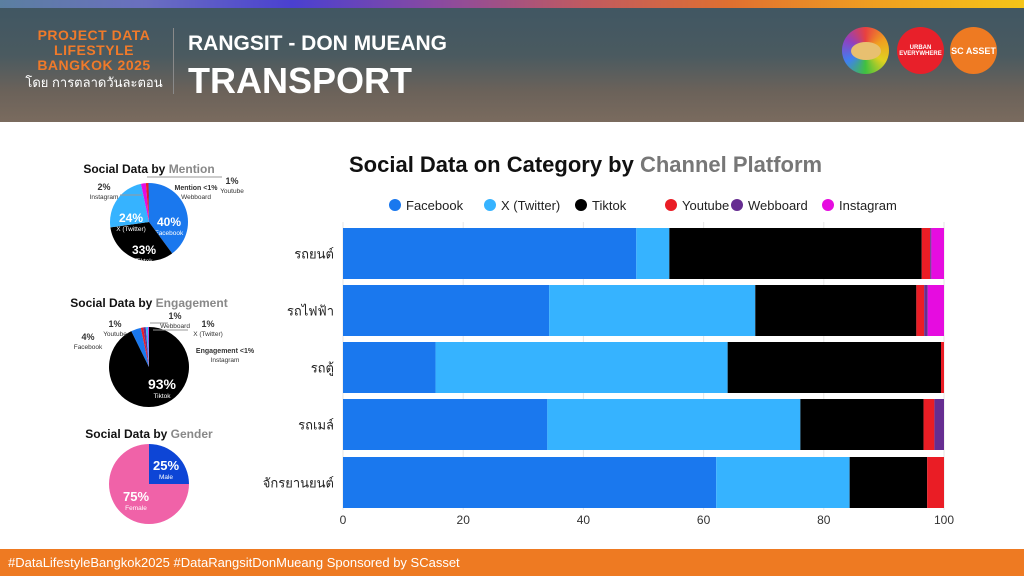  Describe the element at coordinates (87, 337) in the screenshot. I see `slice-value-label: 4%` at that location.